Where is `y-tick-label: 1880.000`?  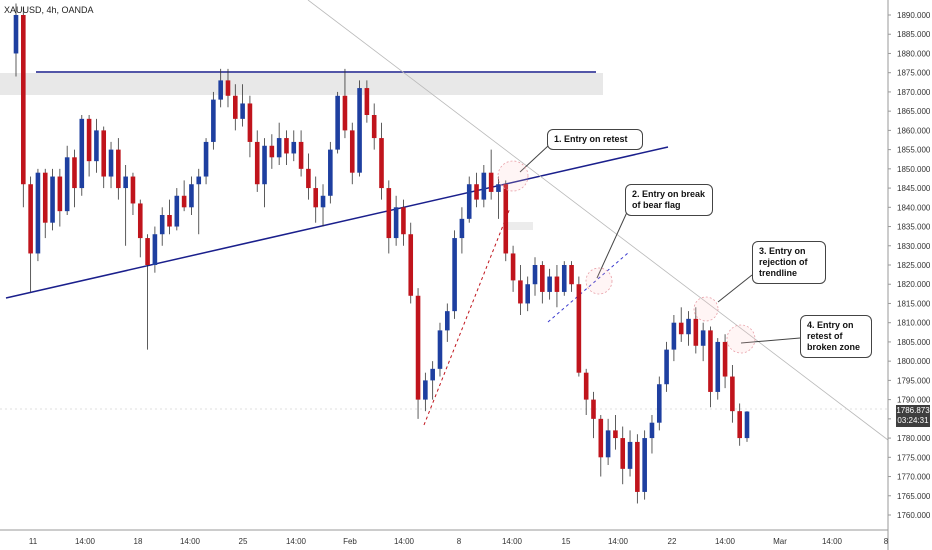
y-tick-label: 1880.000 is located at coordinates (914, 53).